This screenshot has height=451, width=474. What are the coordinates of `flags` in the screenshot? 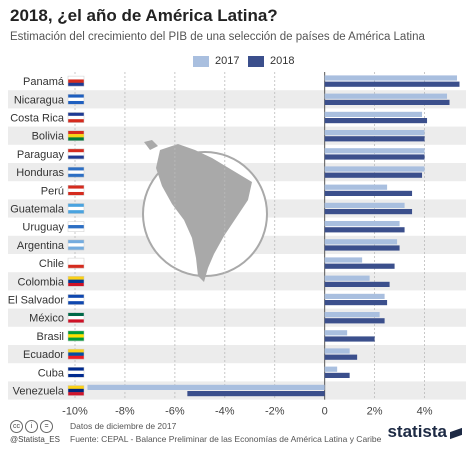 It's located at (76, 235).